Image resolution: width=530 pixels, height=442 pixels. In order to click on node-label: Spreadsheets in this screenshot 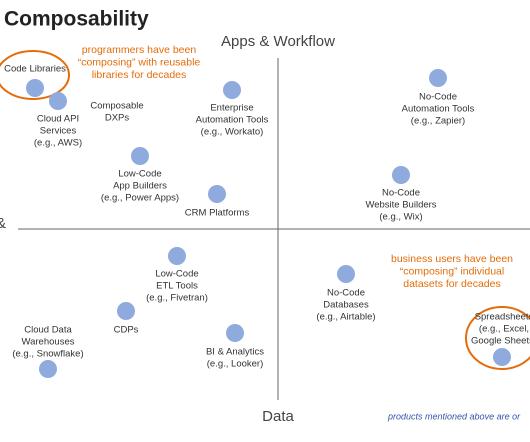, I will do `click(502, 317)`.